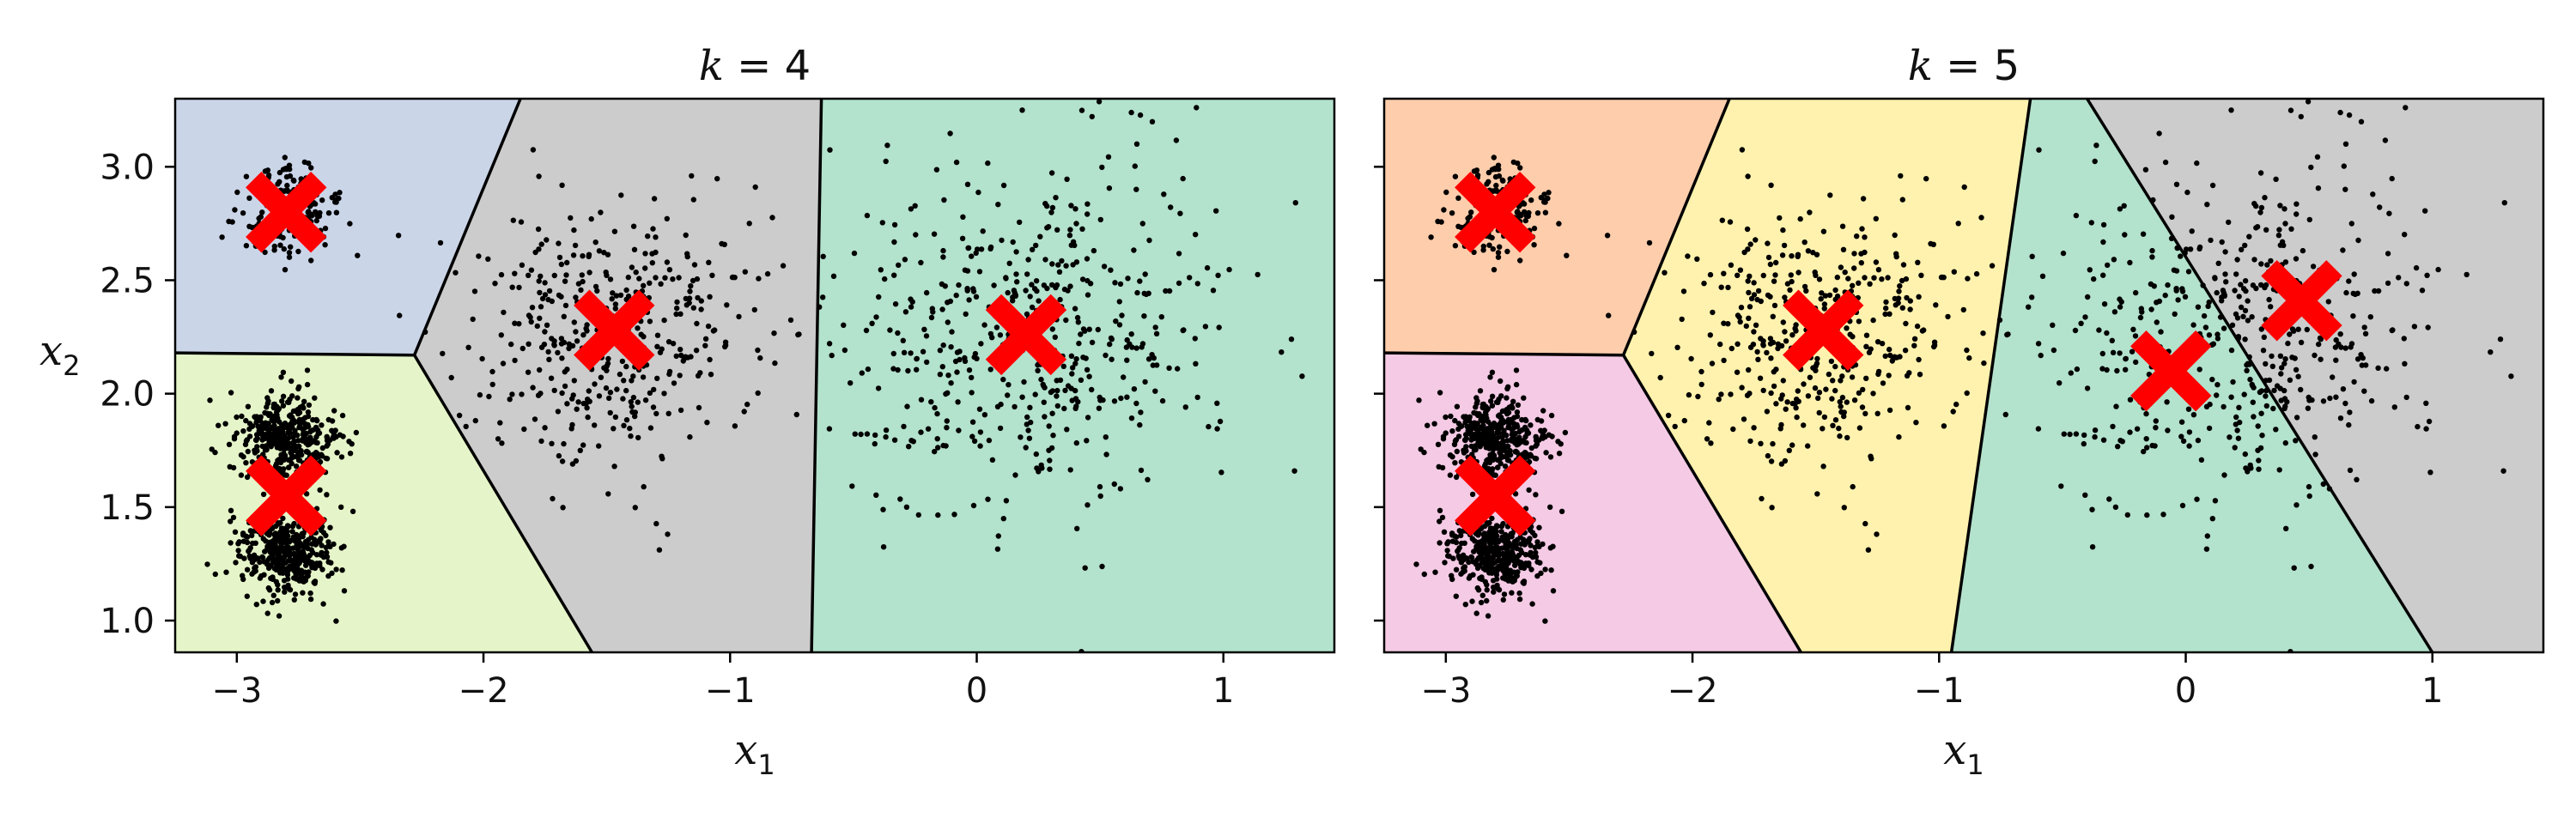  I want to click on x-axis-label: x1, so click(755, 753).